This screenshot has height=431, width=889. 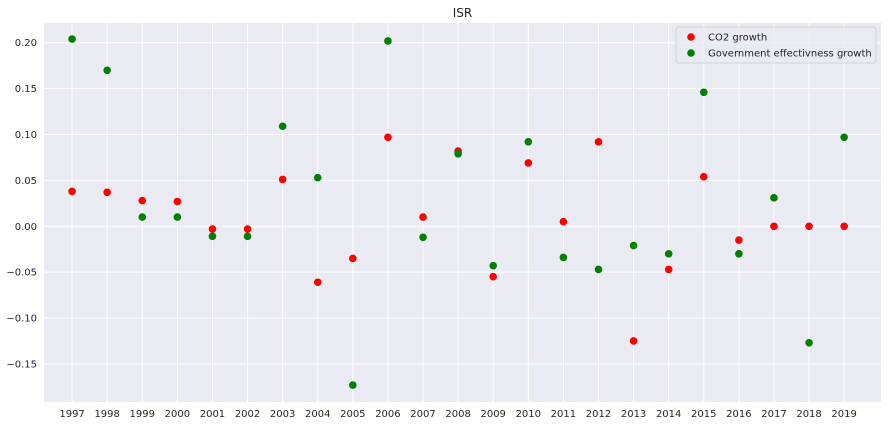 What do you see at coordinates (26, 181) in the screenshot?
I see `y-tick-label: 0.05` at bounding box center [26, 181].